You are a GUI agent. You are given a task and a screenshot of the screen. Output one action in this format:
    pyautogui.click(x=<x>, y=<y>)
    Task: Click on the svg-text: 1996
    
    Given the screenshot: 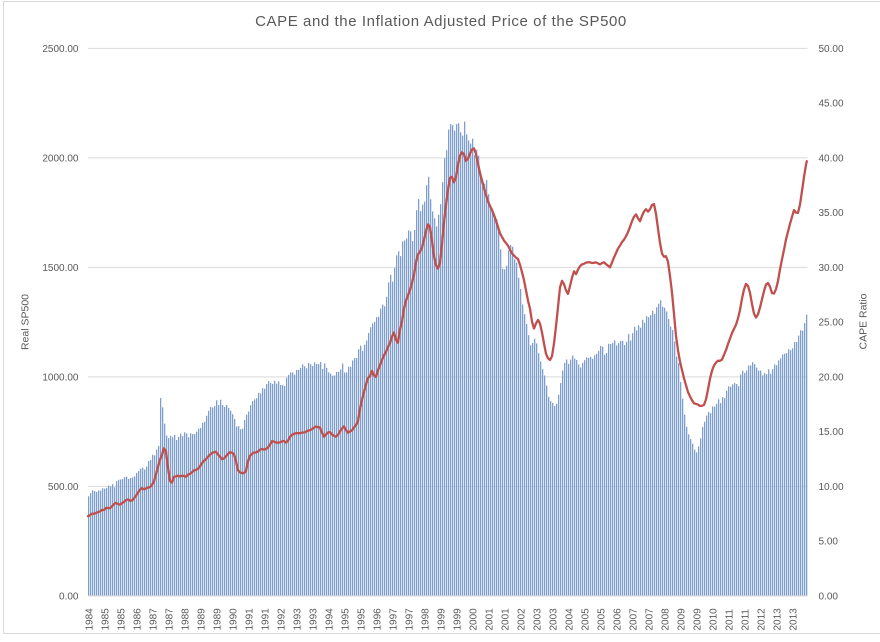 What is the action you would take?
    pyautogui.click(x=378, y=619)
    